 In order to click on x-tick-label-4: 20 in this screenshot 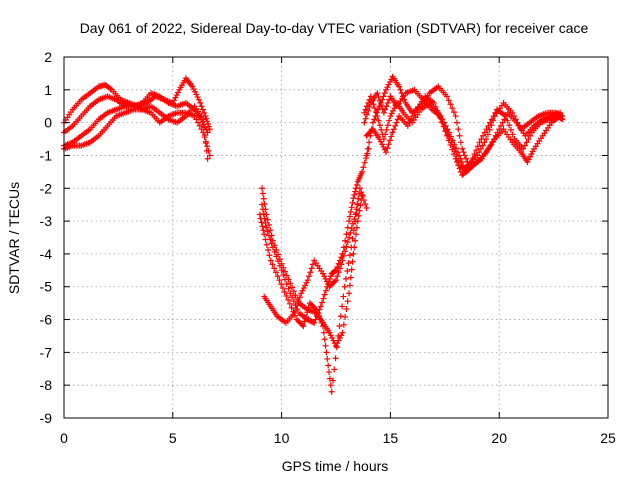, I will do `click(499, 438)`.